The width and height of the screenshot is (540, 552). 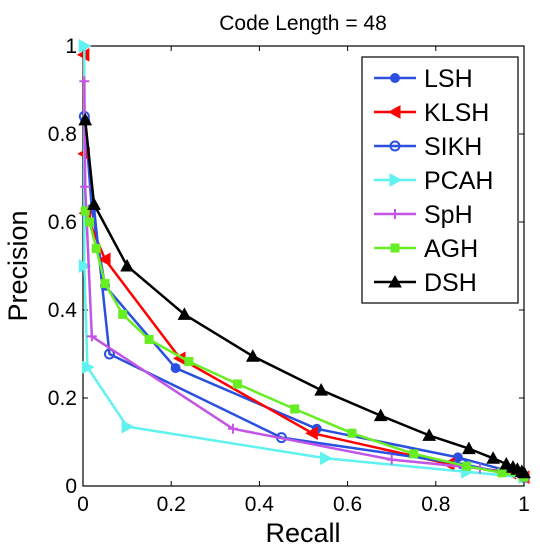 I want to click on legend-item-sph: SpH, so click(x=423, y=215).